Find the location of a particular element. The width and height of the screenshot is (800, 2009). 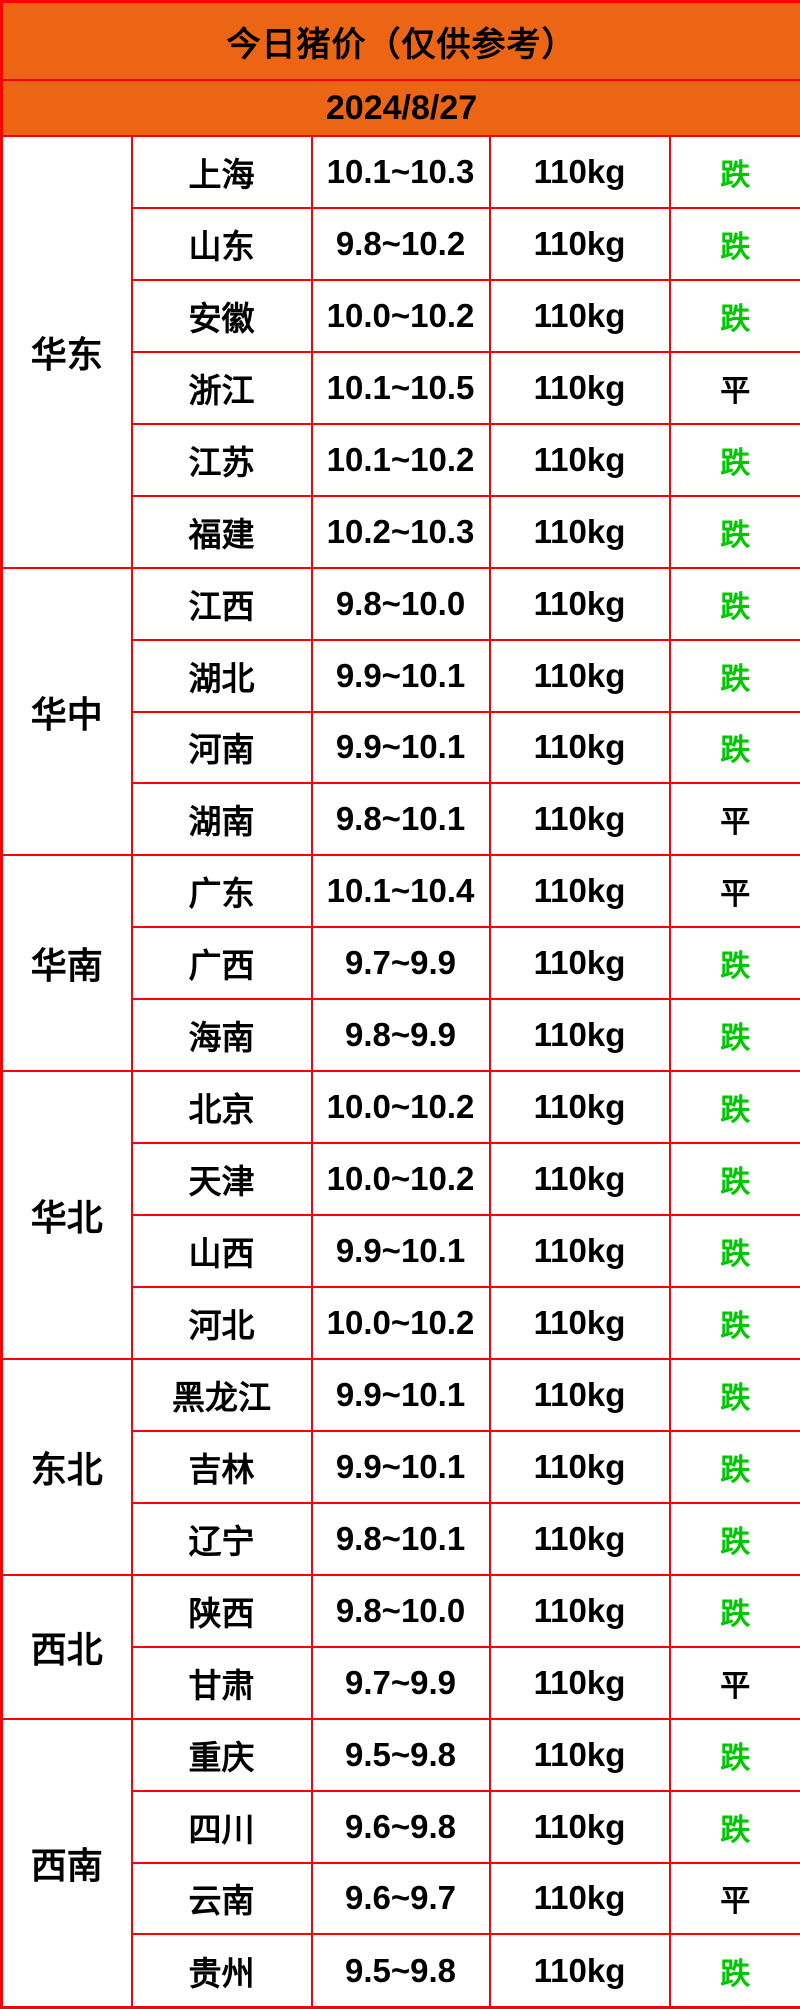

price-cell: 9.8~9.9 is located at coordinates (400, 1035).